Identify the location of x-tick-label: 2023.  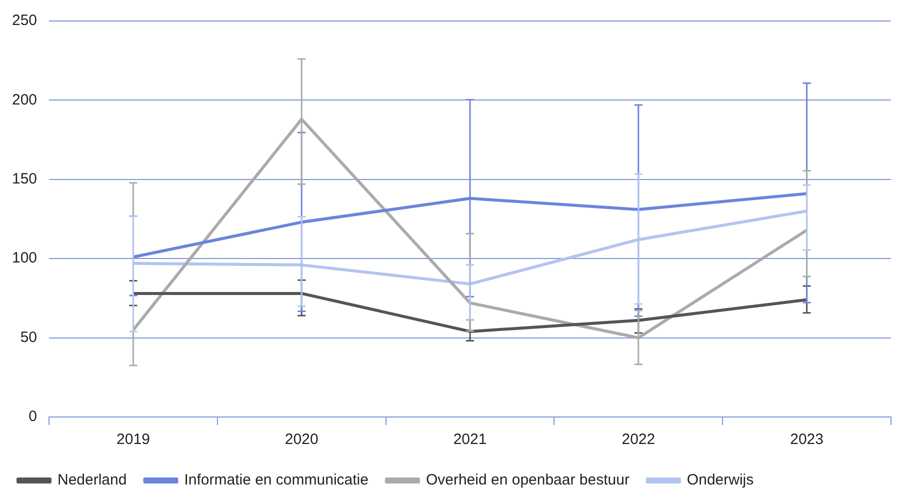
(807, 439).